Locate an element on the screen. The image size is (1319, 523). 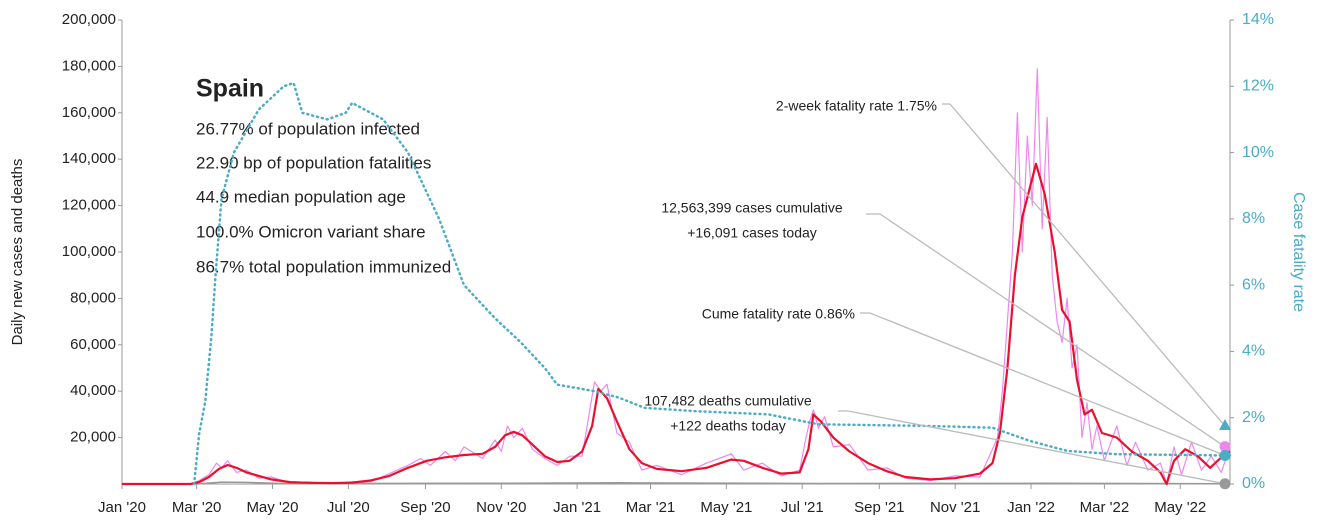
y-tick-label: 100,000 is located at coordinates (89, 251).